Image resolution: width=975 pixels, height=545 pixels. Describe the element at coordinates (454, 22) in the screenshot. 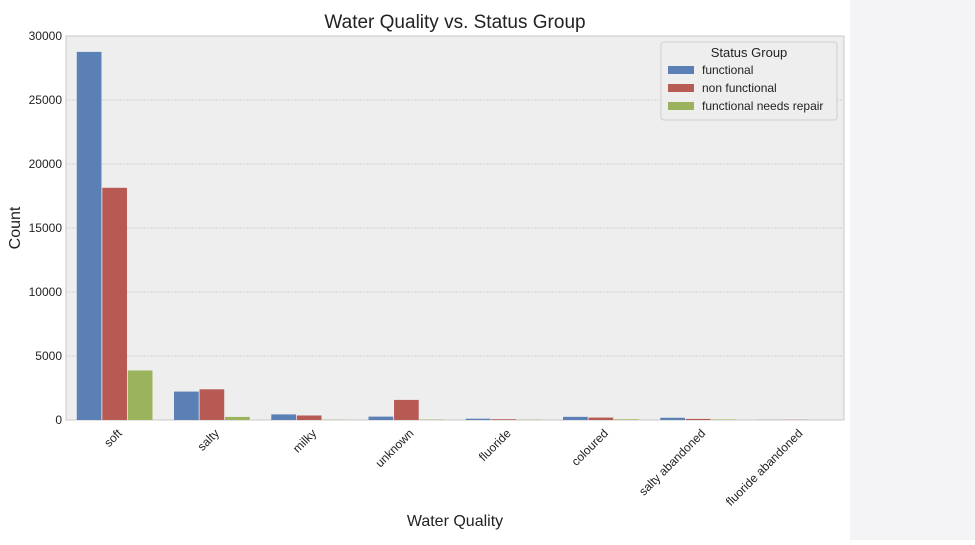

I see `chart-title: Water Quality vs. Status Group` at that location.